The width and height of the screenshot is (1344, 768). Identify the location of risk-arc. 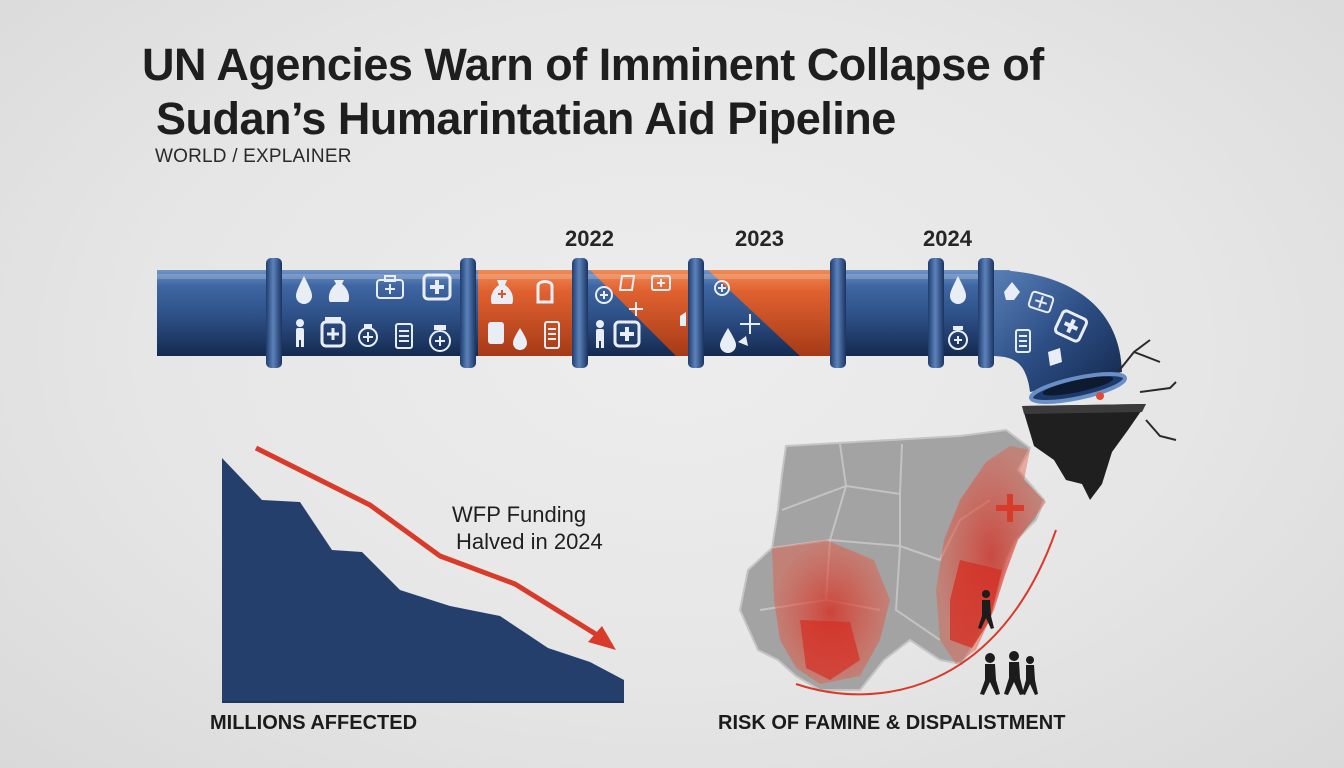
(926, 612).